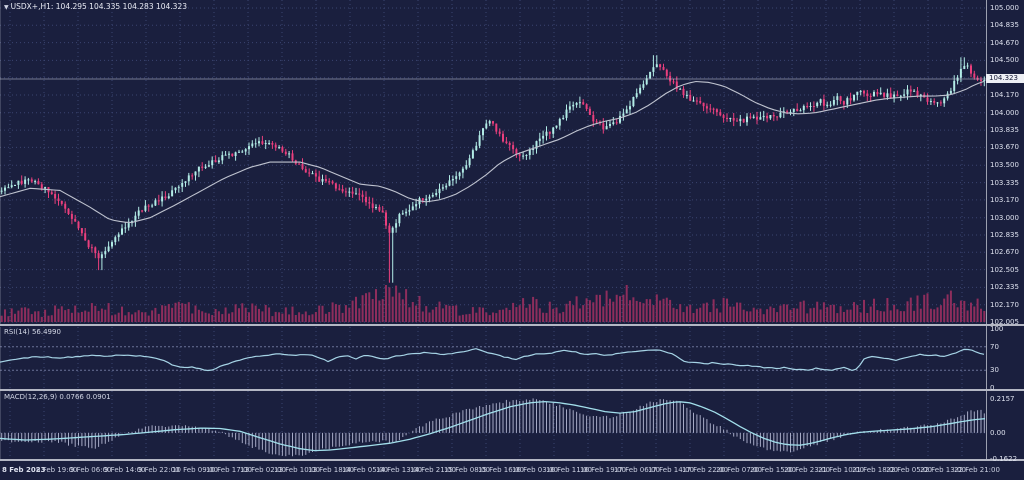  What do you see at coordinates (433, 470) in the screenshot?
I see `time-axis-label: 14 Feb 21:00` at bounding box center [433, 470].